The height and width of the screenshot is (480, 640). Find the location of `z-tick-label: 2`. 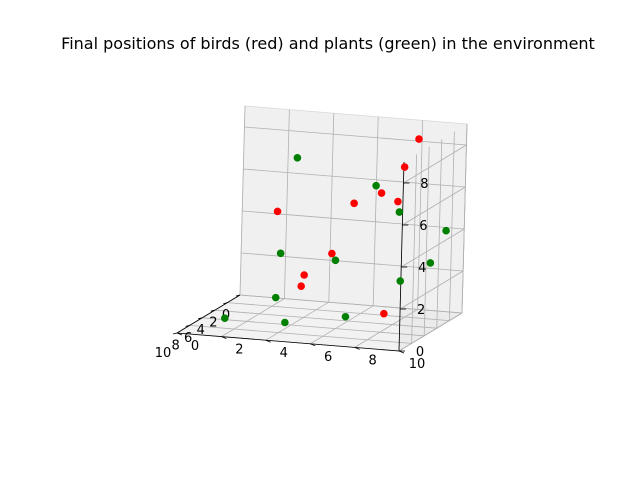

z-tick-label: 2 is located at coordinates (421, 310).